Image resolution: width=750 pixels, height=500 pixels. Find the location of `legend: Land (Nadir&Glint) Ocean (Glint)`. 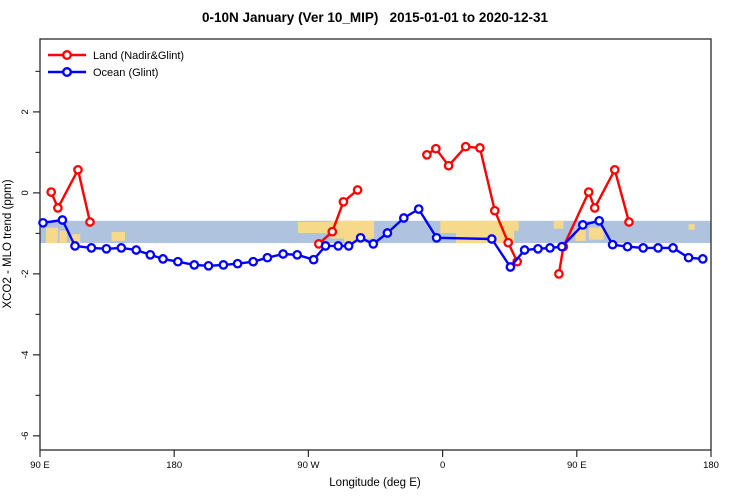

legend: Land (Nadir&Glint) Ocean (Glint) is located at coordinates (116, 64).